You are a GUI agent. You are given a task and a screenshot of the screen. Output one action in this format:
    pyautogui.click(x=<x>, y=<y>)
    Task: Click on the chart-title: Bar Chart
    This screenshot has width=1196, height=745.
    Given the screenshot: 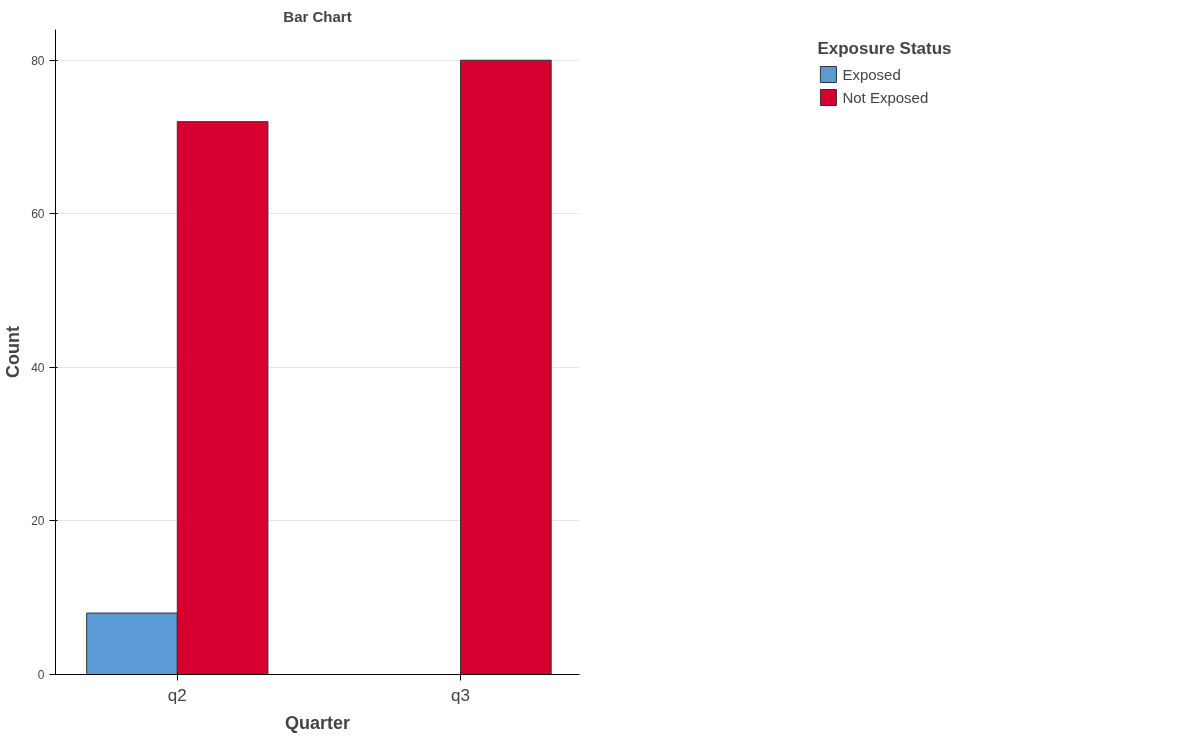 What is the action you would take?
    pyautogui.click(x=317, y=16)
    